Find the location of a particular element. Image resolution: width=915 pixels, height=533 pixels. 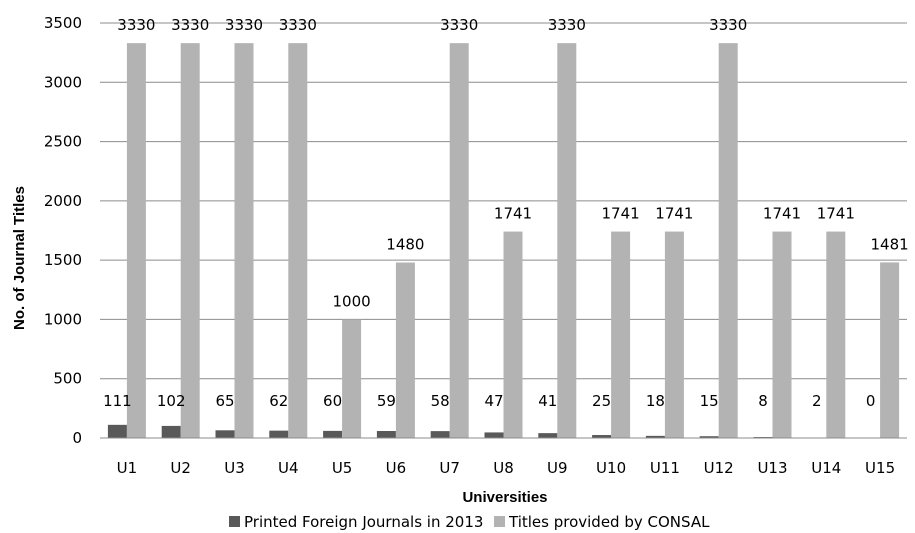

data-label-printed-u11: 18 is located at coordinates (655, 401).